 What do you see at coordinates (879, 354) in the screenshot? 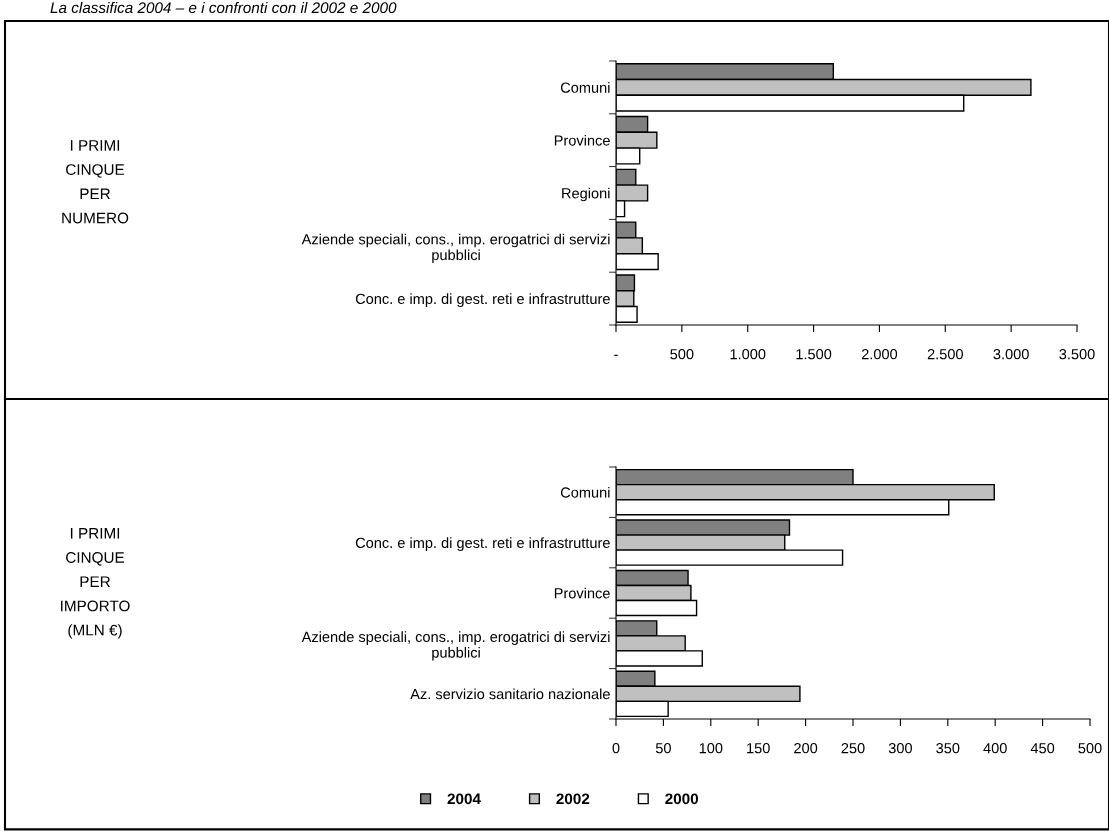
I see `x-tick-label: 2.000` at bounding box center [879, 354].